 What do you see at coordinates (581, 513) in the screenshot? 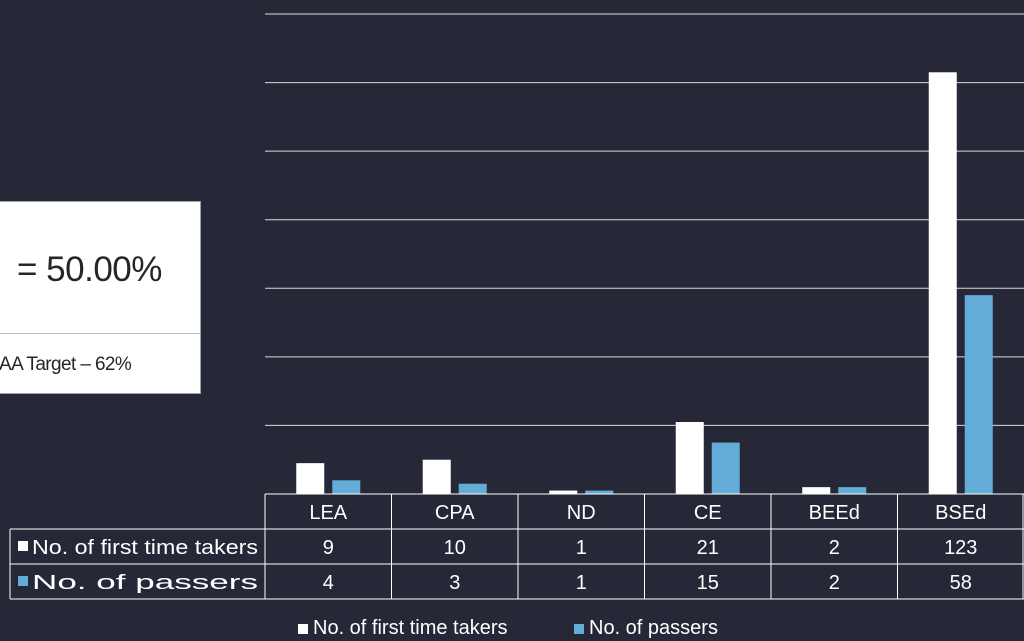
I see `category-label: ND` at bounding box center [581, 513].